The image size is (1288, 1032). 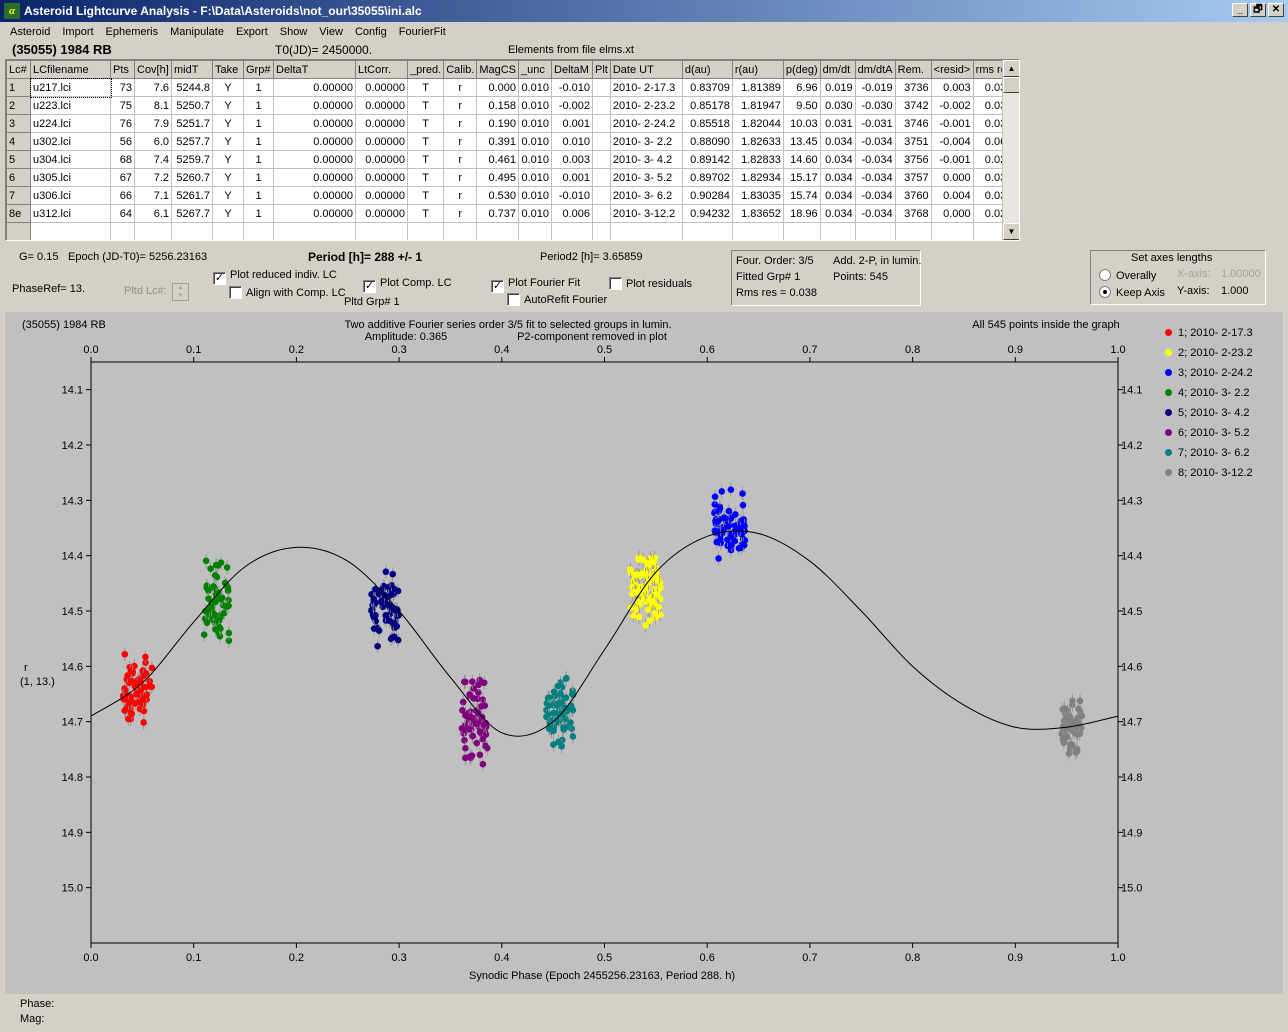 I want to click on row-header: 7, so click(x=18, y=195).